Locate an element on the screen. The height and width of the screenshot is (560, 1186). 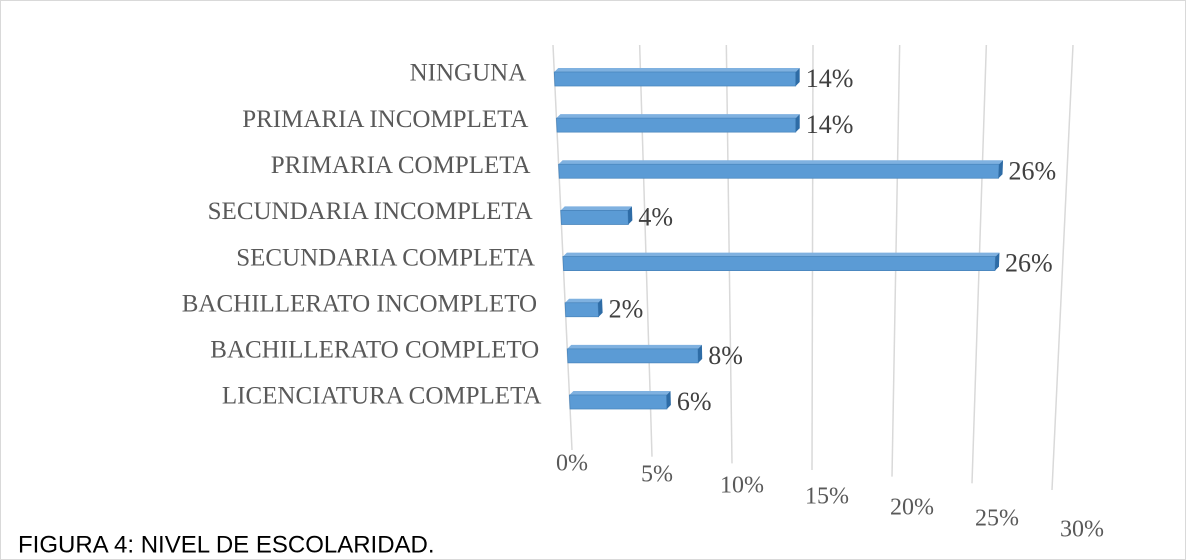
y-tick-label: PRIMARIA INCOMPLETA is located at coordinates (385, 119).